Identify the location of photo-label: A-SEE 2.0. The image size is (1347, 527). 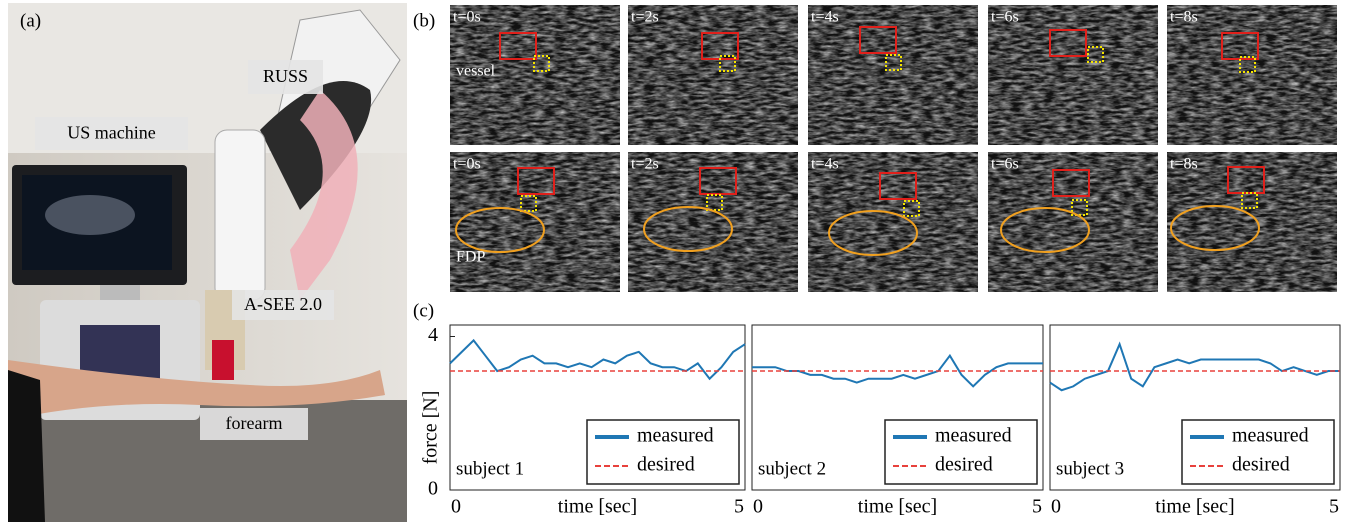
(283, 304).